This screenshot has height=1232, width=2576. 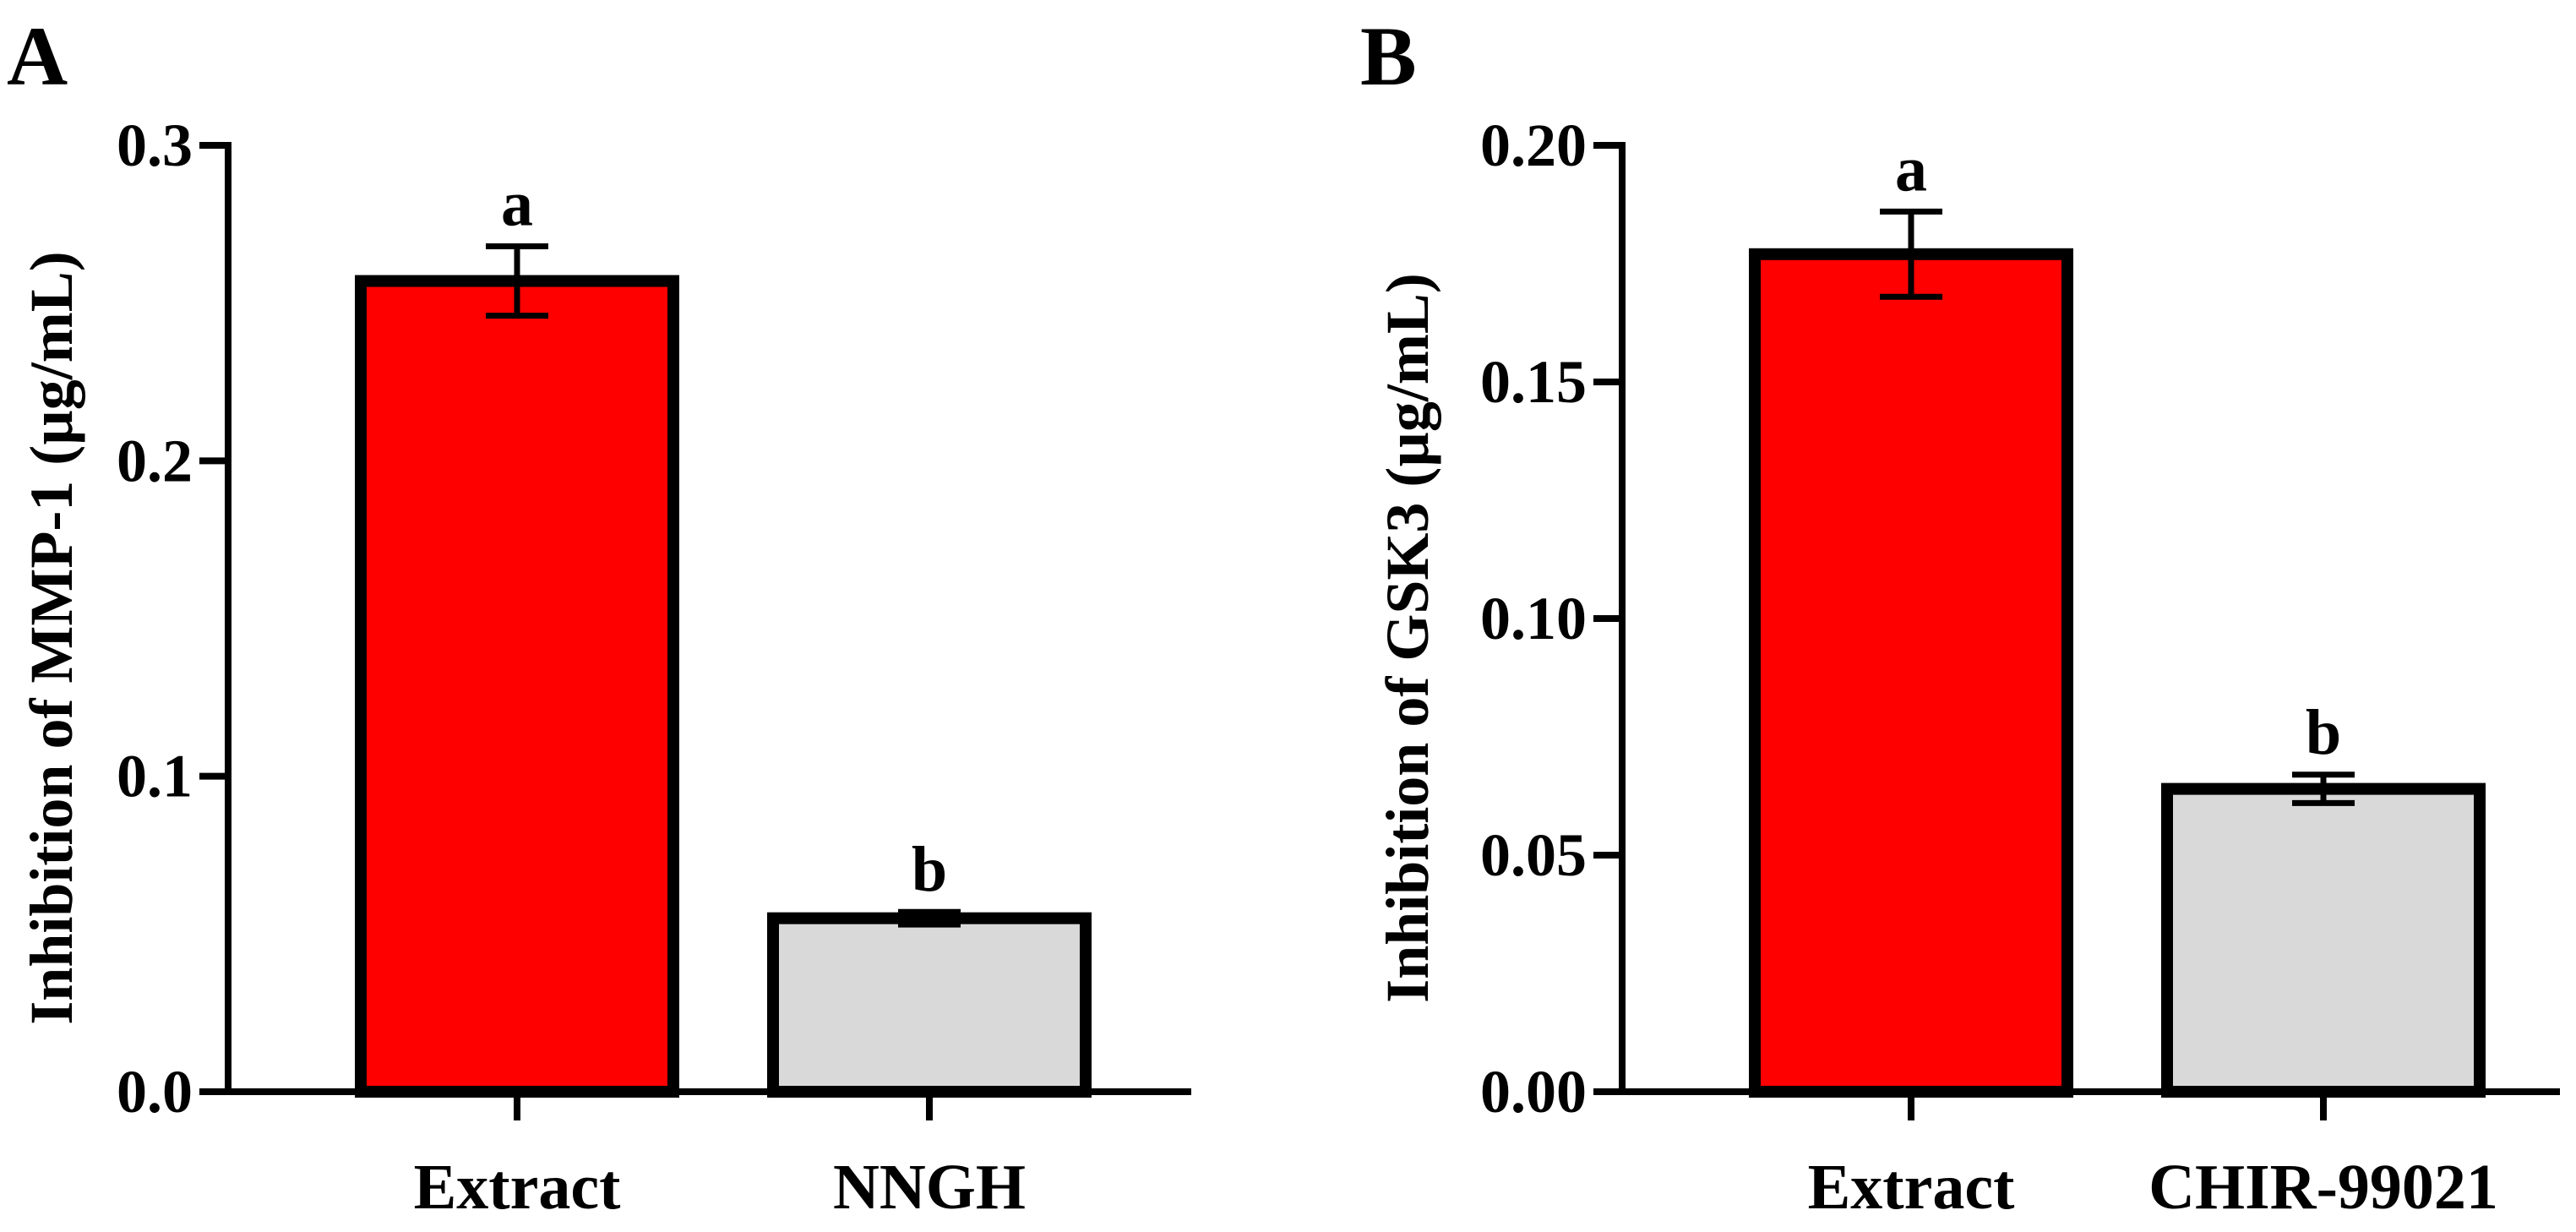 What do you see at coordinates (929, 1005) in the screenshot?
I see `panel-a-bar-nngh` at bounding box center [929, 1005].